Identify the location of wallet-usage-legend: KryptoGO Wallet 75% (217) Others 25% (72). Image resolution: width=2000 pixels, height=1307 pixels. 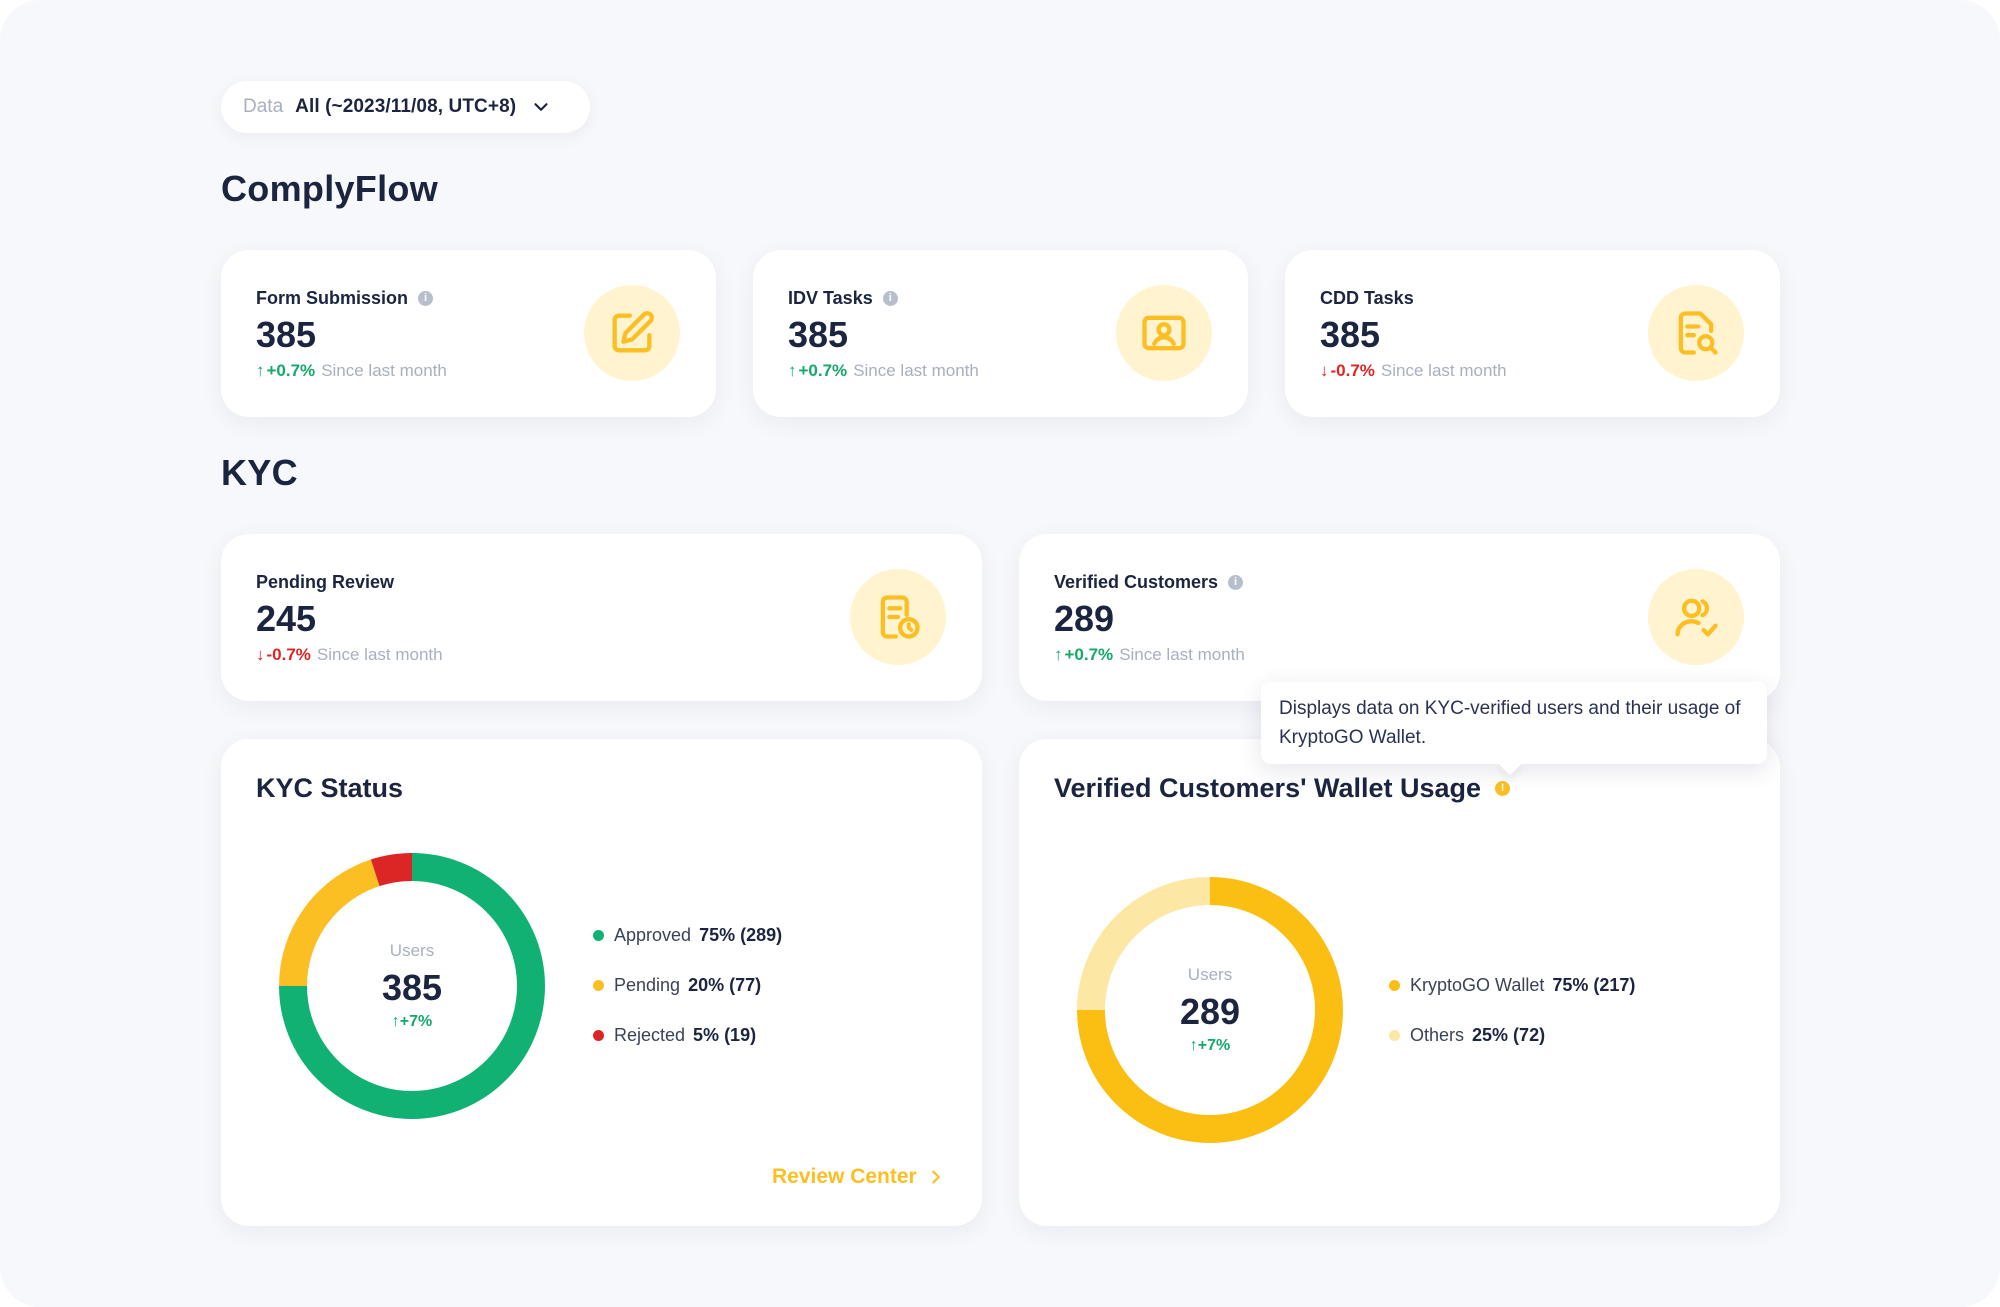
(1512, 1010).